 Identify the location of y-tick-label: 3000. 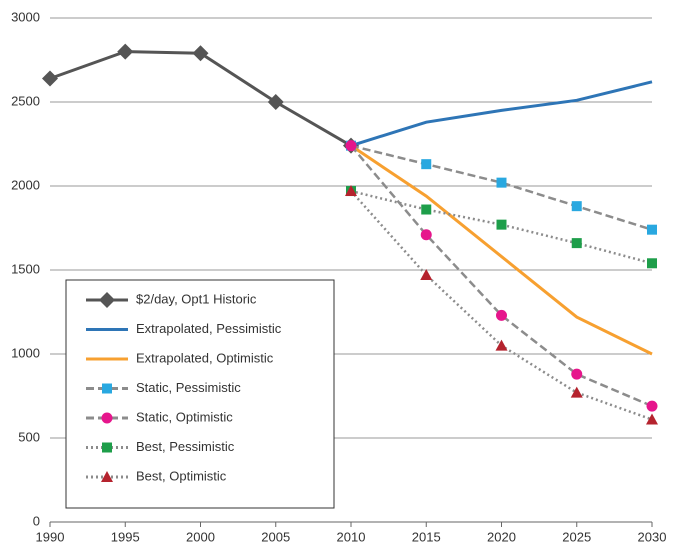
(25, 16).